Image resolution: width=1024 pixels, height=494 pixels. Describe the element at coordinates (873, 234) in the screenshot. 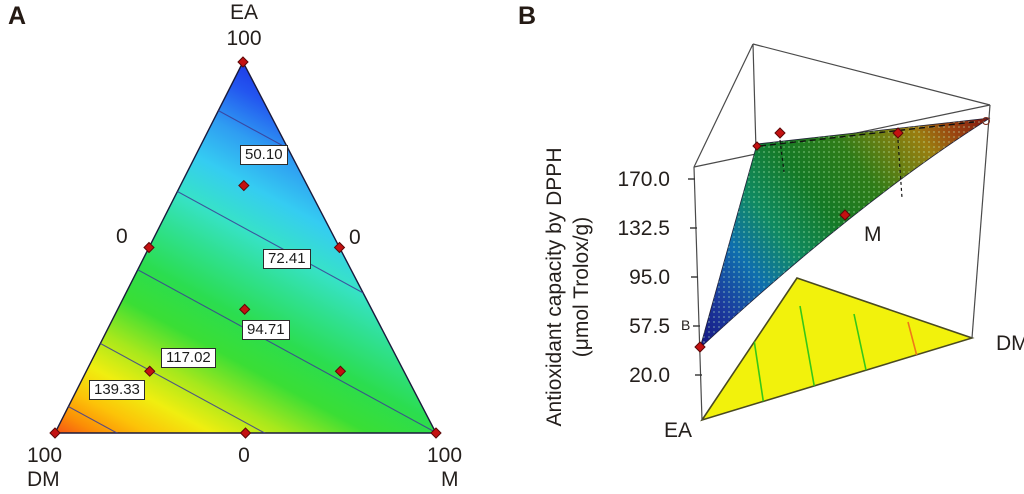

I see `corner-m-label: M` at that location.